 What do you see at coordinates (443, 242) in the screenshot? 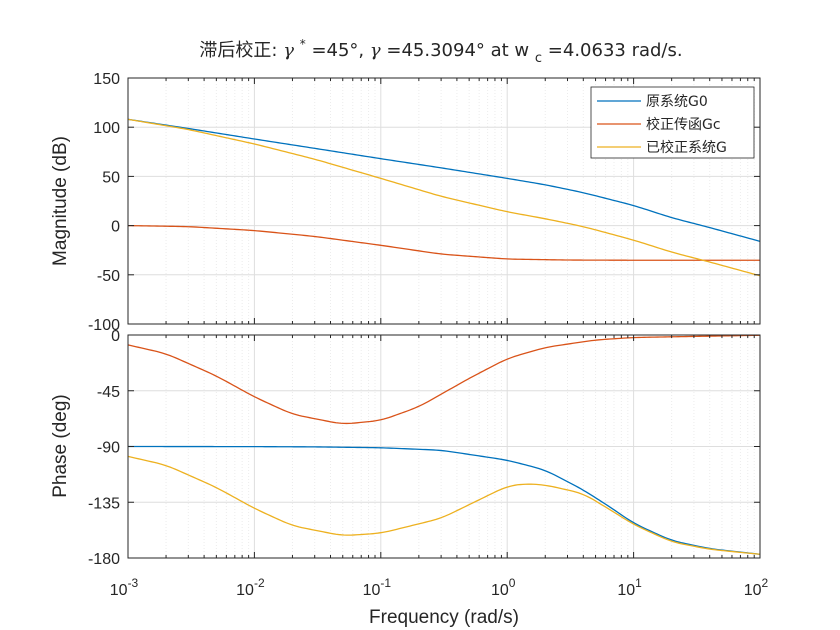
I see `magnitude-line-gc` at bounding box center [443, 242].